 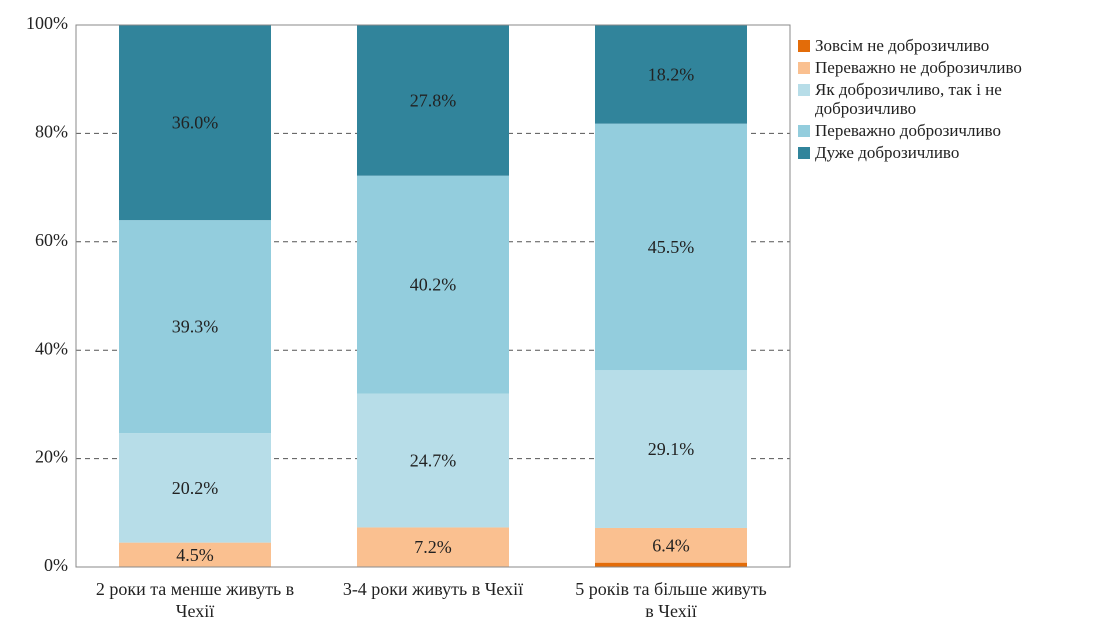 What do you see at coordinates (908, 99) in the screenshot?
I see `legend-label: Як доброзичливо, так і не доброзичливо` at bounding box center [908, 99].